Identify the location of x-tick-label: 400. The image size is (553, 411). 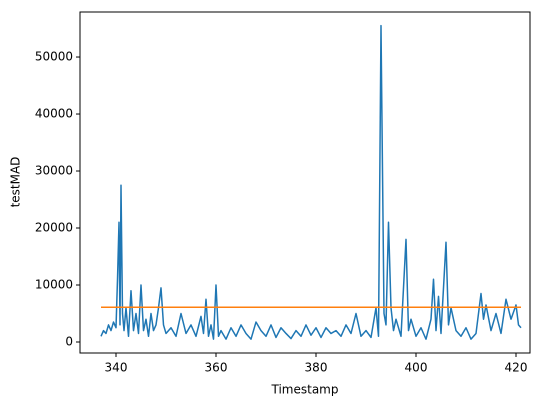
(416, 368).